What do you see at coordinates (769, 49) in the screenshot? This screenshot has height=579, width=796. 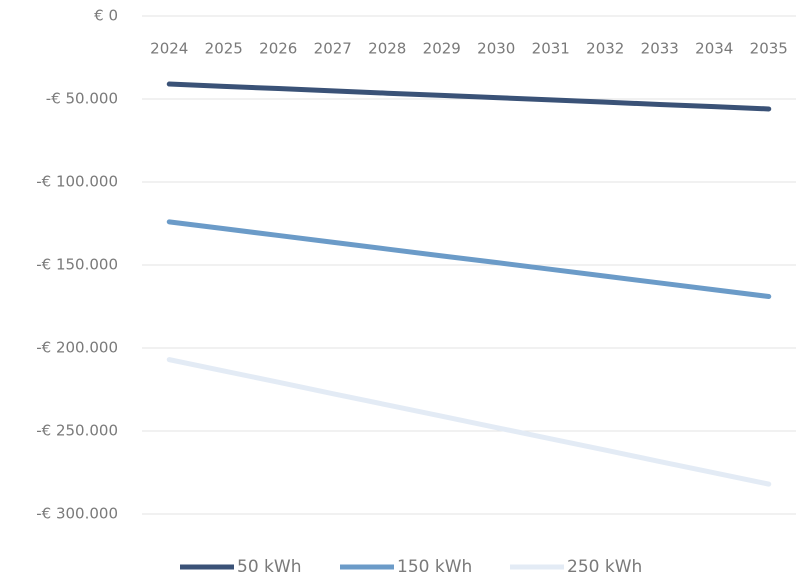 I see `x-tick-label: 2035` at bounding box center [769, 49].